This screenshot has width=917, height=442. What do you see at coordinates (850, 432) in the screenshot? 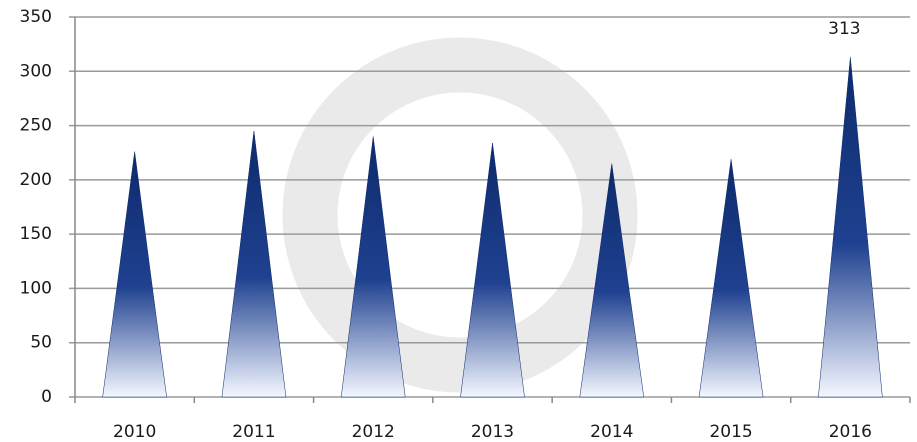
I see `x-tick-label: 2016` at bounding box center [850, 432].